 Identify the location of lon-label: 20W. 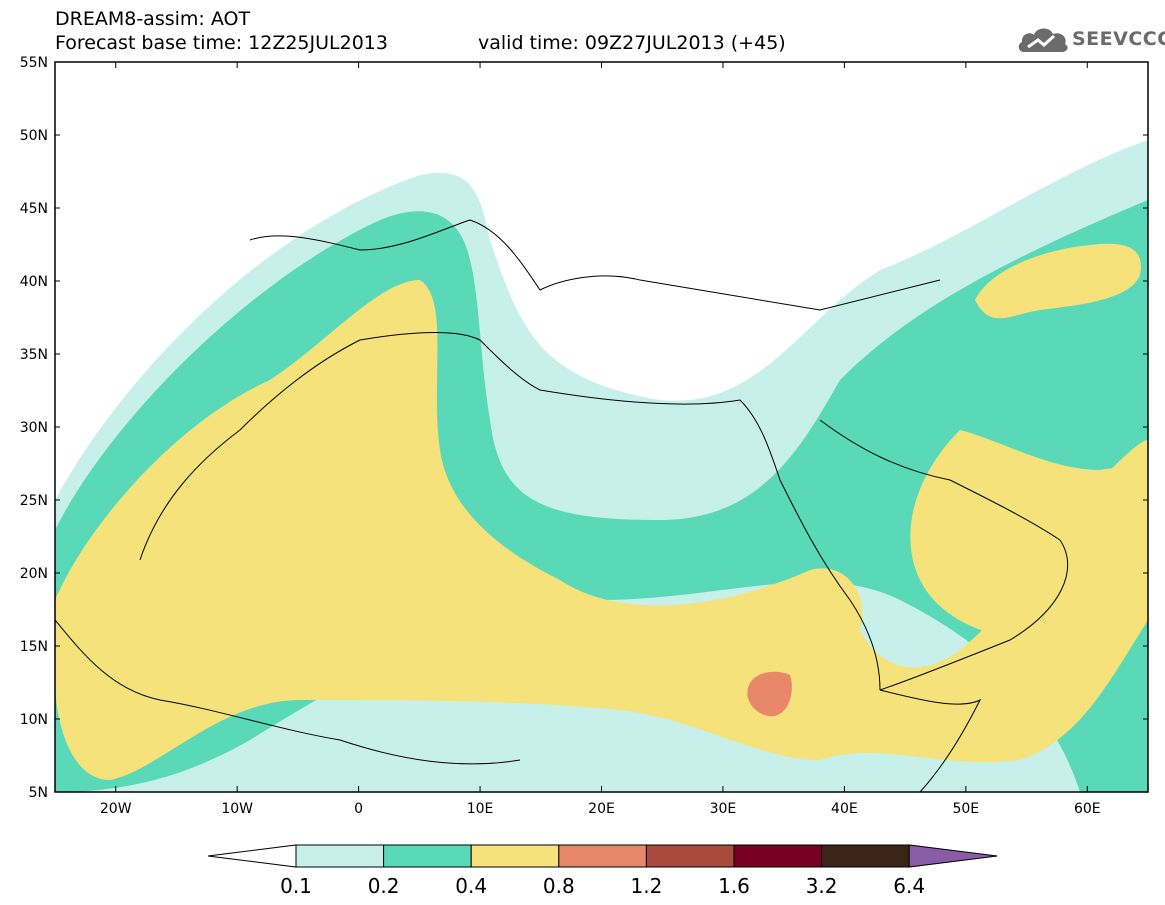
(116, 809).